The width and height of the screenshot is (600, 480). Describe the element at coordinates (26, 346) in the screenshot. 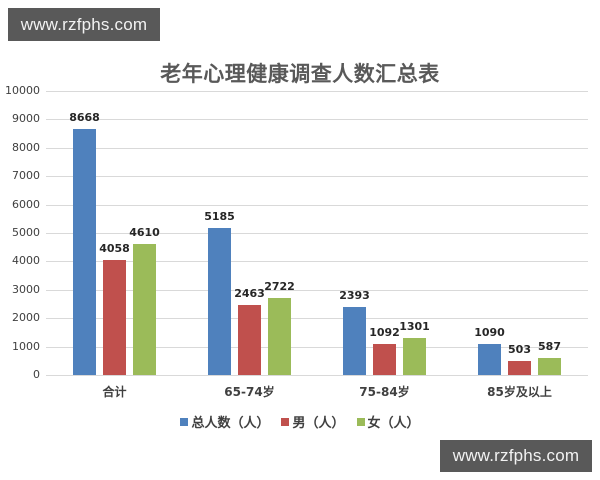

I see `y-tick-label: 1000` at that location.